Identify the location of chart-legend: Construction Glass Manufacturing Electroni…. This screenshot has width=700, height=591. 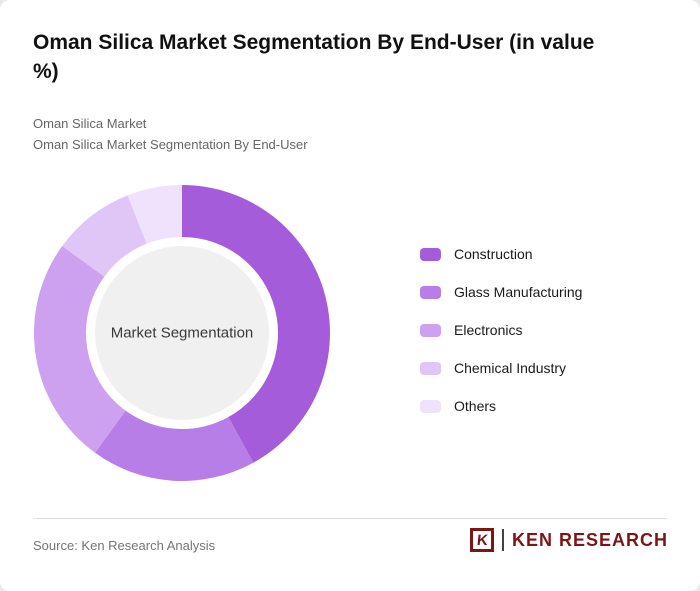
(501, 341).